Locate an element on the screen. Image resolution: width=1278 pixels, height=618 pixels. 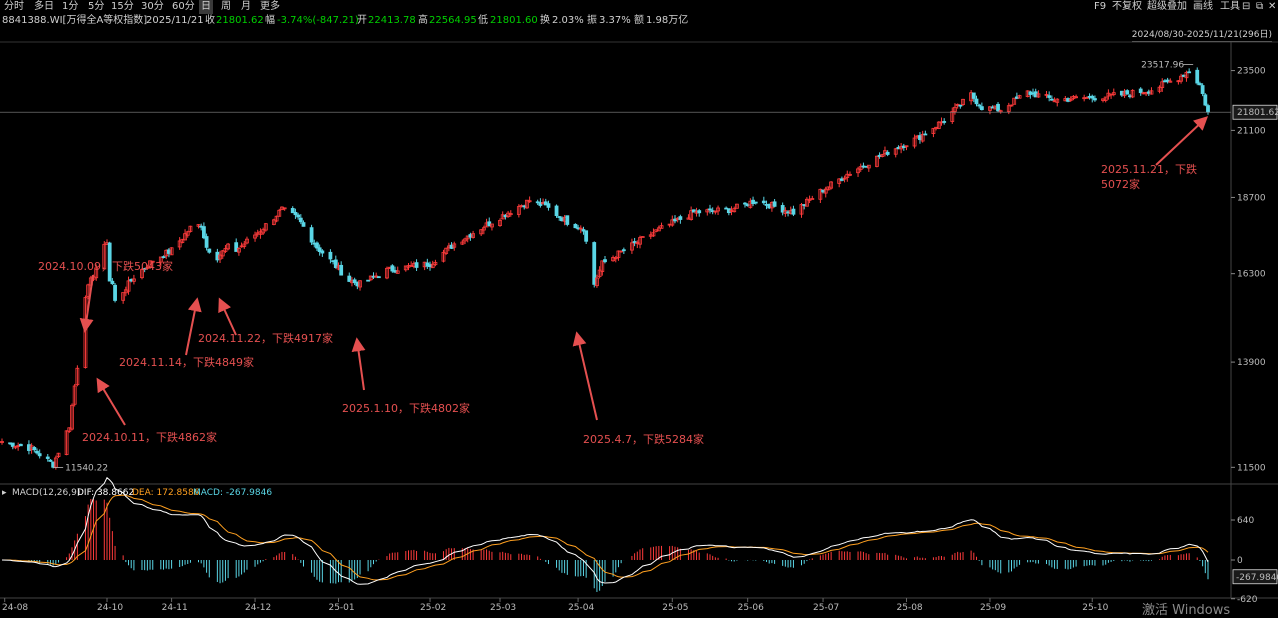
x-tick-label-10: 25-07 is located at coordinates (826, 608).